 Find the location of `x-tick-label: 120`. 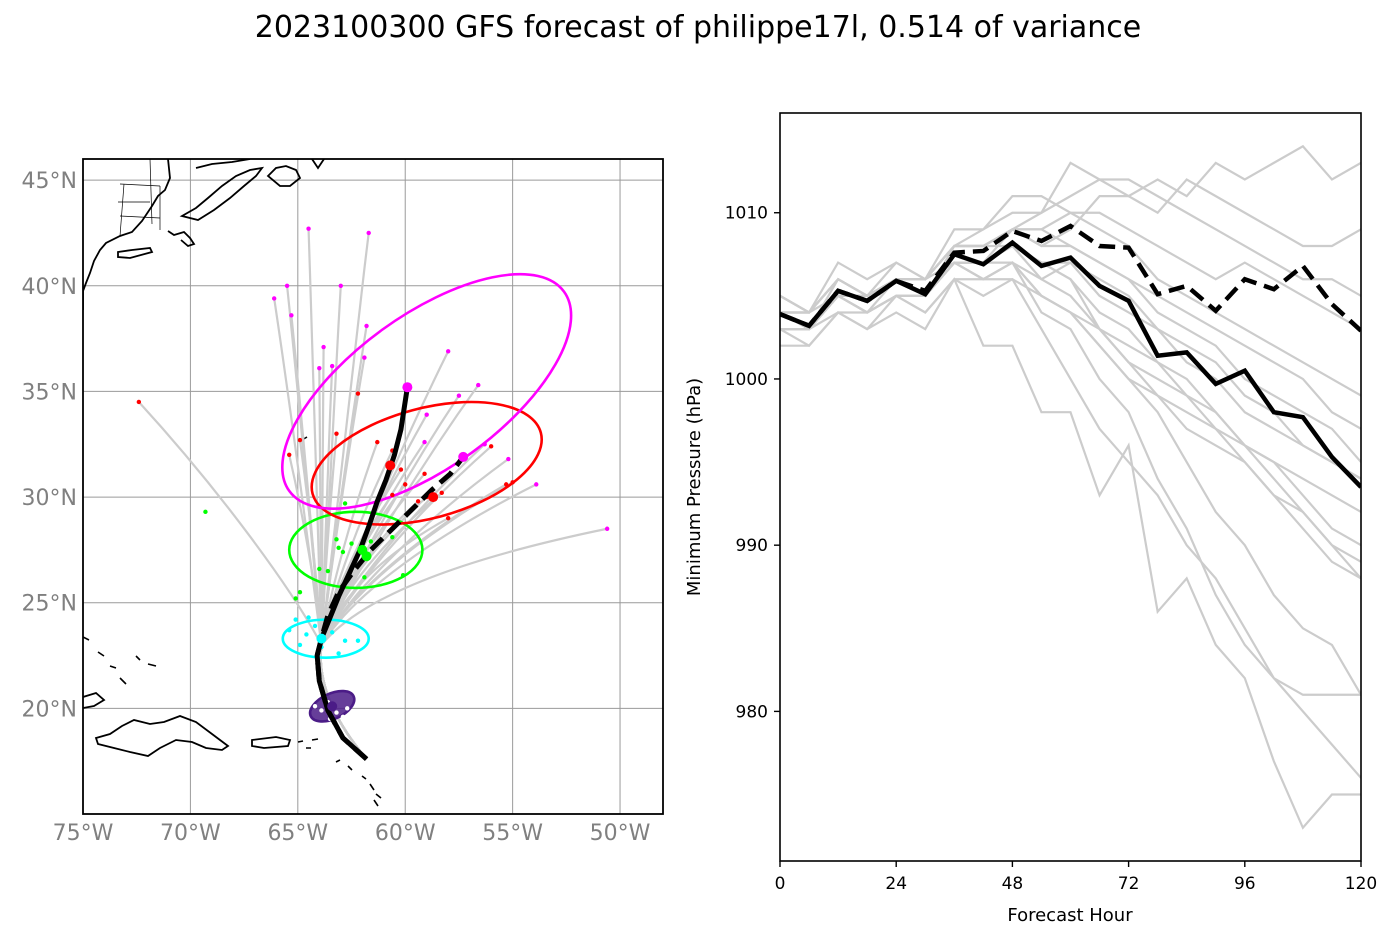

x-tick-label: 120 is located at coordinates (1361, 884).